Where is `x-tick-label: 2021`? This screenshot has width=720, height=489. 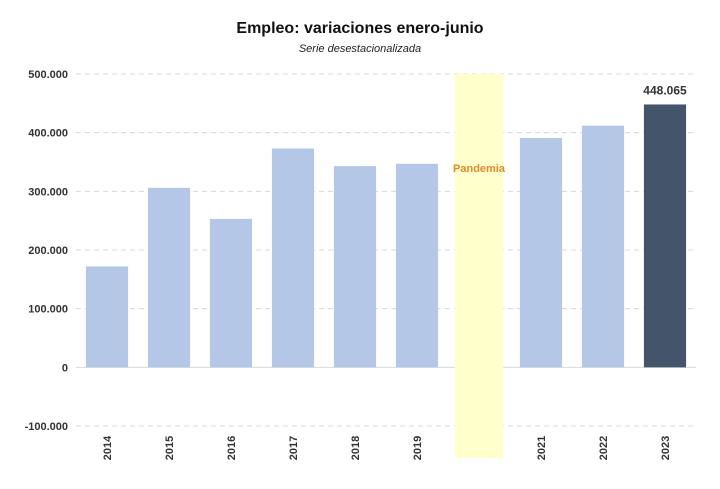 x-tick-label: 2021 is located at coordinates (542, 448).